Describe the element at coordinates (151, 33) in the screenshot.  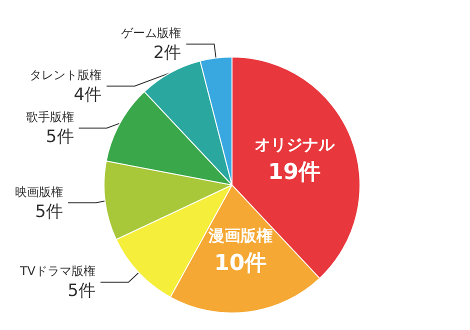
I see `slice-label: ゲーム版権` at that location.